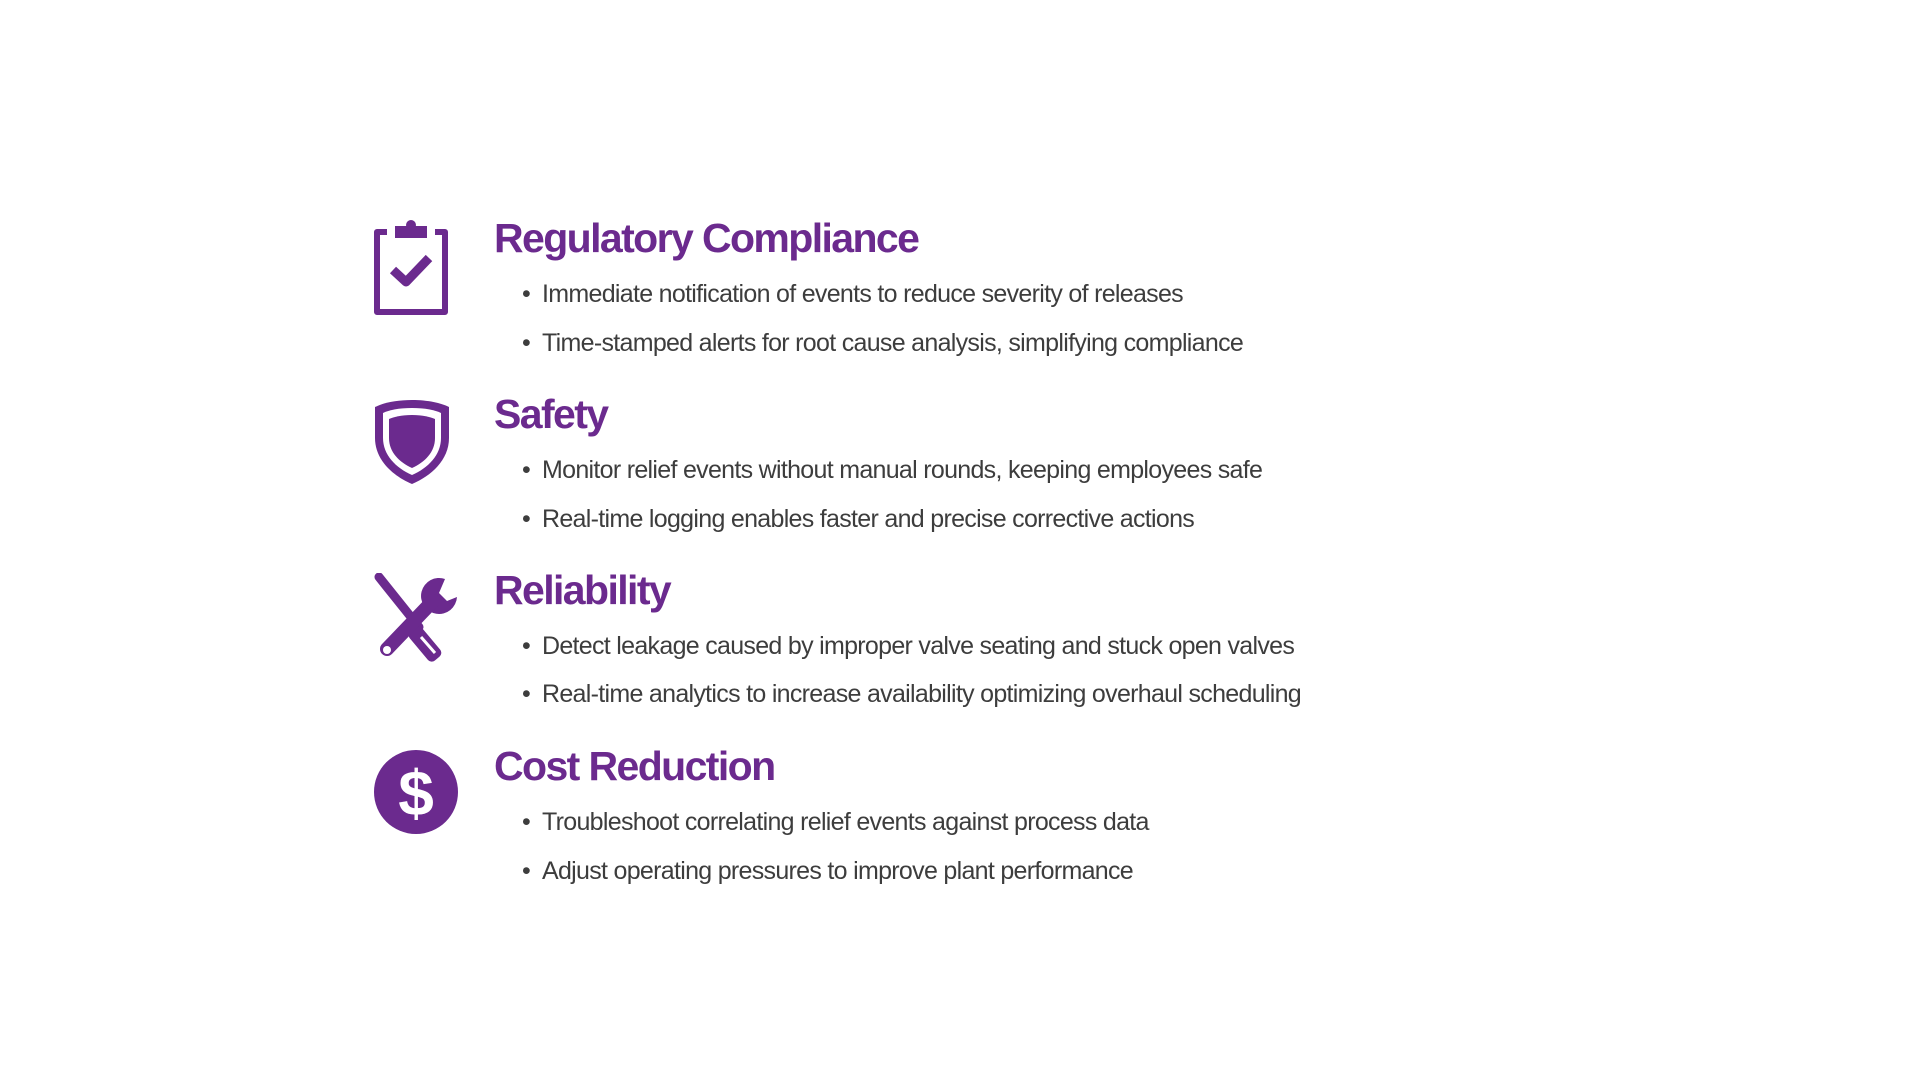 Image resolution: width=1920 pixels, height=1080 pixels. What do you see at coordinates (415, 617) in the screenshot?
I see `wrench-screwdriver-icon` at bounding box center [415, 617].